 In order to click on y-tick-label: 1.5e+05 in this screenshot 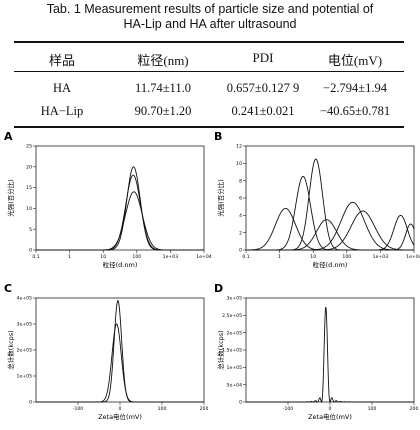, I will do `click(232, 351)`.